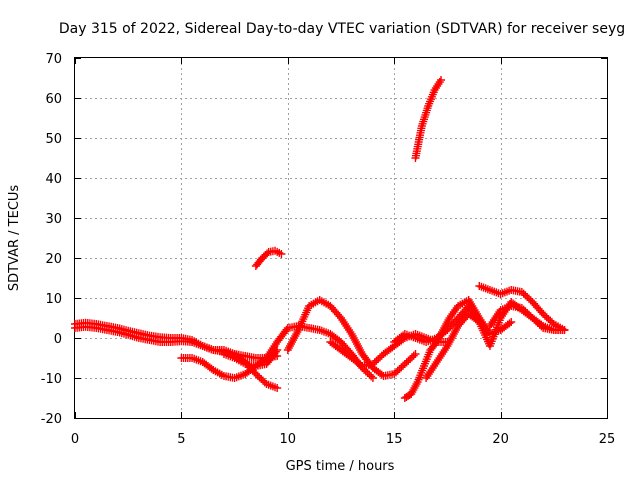 Image resolution: width=640 pixels, height=480 pixels. I want to click on y-tick-labels: -20 -10 0 10 20 30 40 50 60 70, so click(51, 239).